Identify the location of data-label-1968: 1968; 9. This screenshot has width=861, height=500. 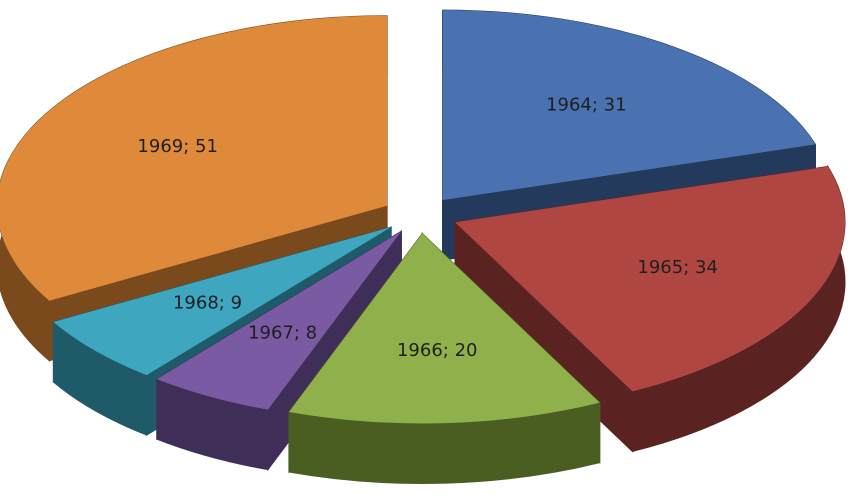
(207, 303).